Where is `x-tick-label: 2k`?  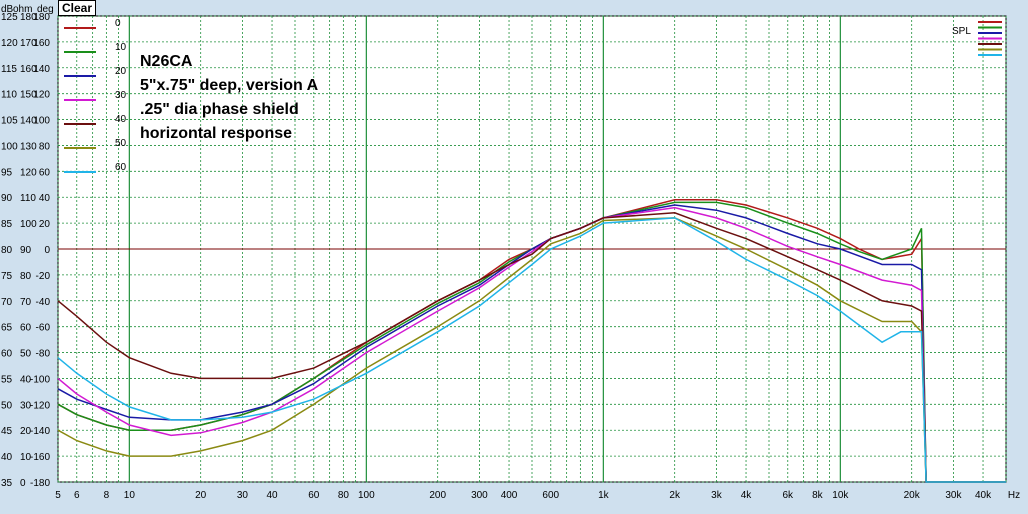 x-tick-label: 2k is located at coordinates (675, 495).